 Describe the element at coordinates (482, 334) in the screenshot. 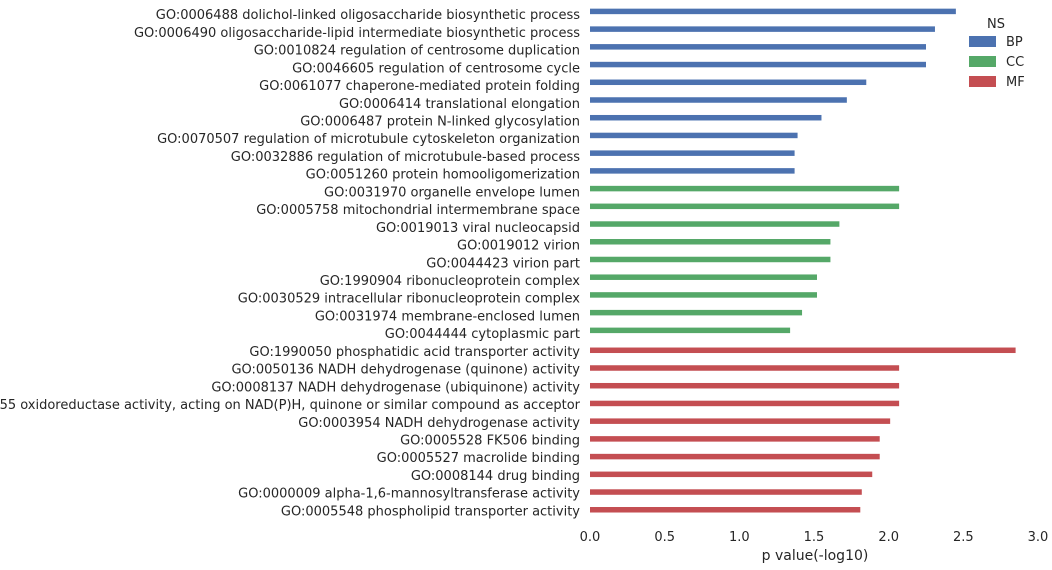

I see `category-label-cc-9: GO:0044444 cytoplasmic part` at that location.